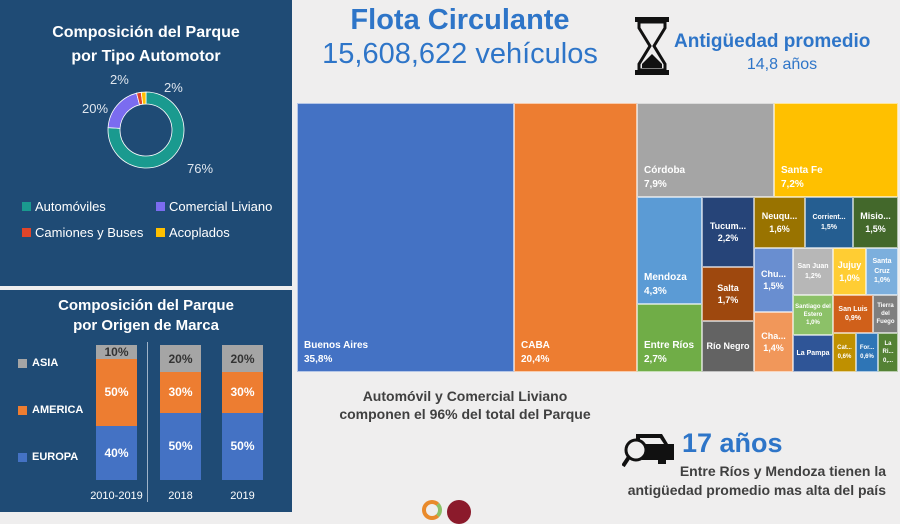 The height and width of the screenshot is (524, 900). I want to click on cell-name: La Pampa, so click(813, 353).